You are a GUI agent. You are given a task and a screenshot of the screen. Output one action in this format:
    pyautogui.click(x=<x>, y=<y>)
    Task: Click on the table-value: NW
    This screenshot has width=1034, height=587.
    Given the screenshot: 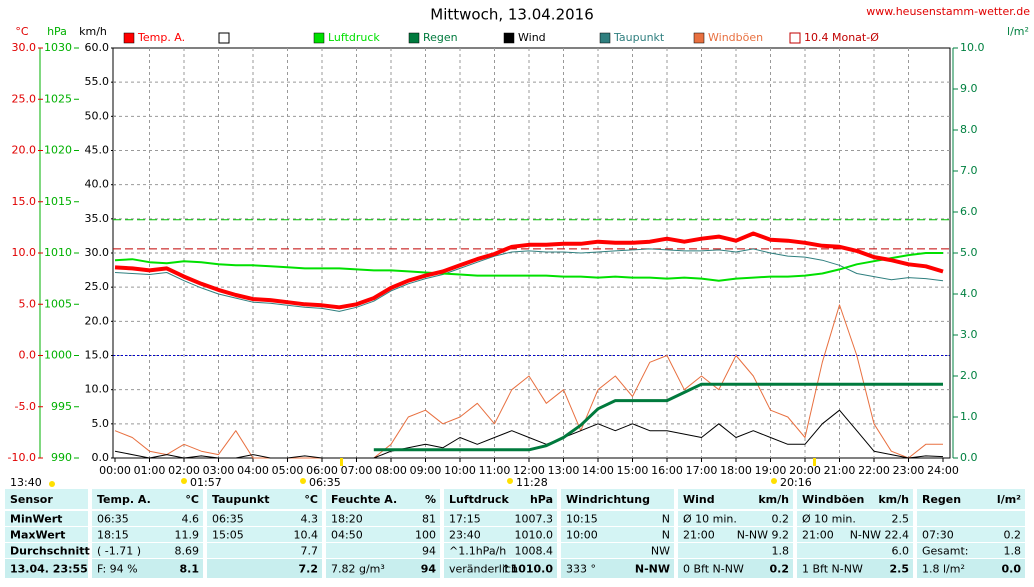 What is the action you would take?
    pyautogui.click(x=660, y=551)
    